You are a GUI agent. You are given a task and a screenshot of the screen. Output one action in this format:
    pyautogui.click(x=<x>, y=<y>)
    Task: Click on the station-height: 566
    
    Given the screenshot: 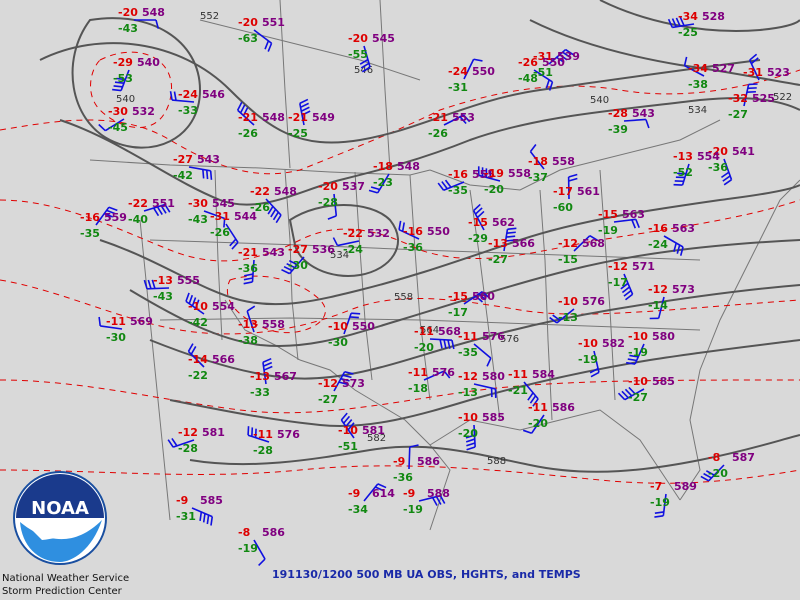 What is the action you would take?
    pyautogui.click(x=223, y=359)
    